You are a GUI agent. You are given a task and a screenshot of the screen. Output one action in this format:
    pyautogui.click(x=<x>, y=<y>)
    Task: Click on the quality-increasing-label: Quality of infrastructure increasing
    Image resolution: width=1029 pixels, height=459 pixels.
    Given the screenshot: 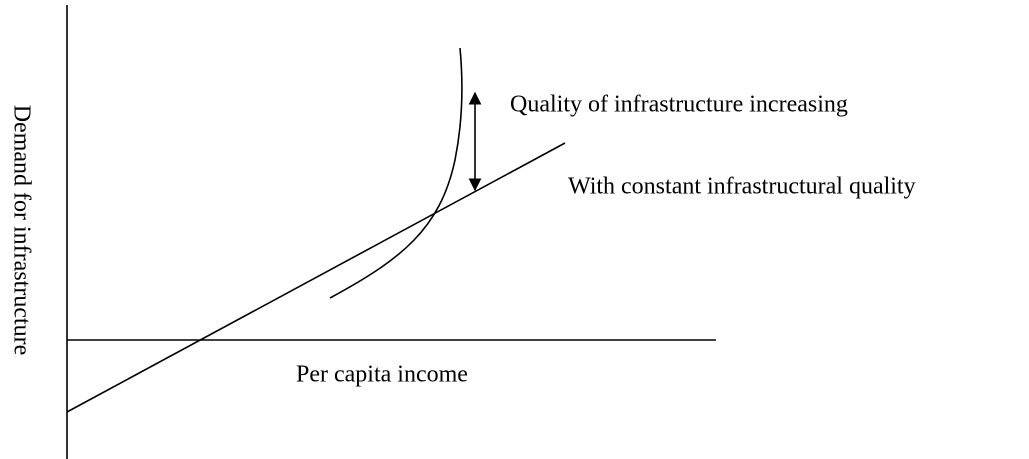 What is the action you would take?
    pyautogui.click(x=679, y=105)
    